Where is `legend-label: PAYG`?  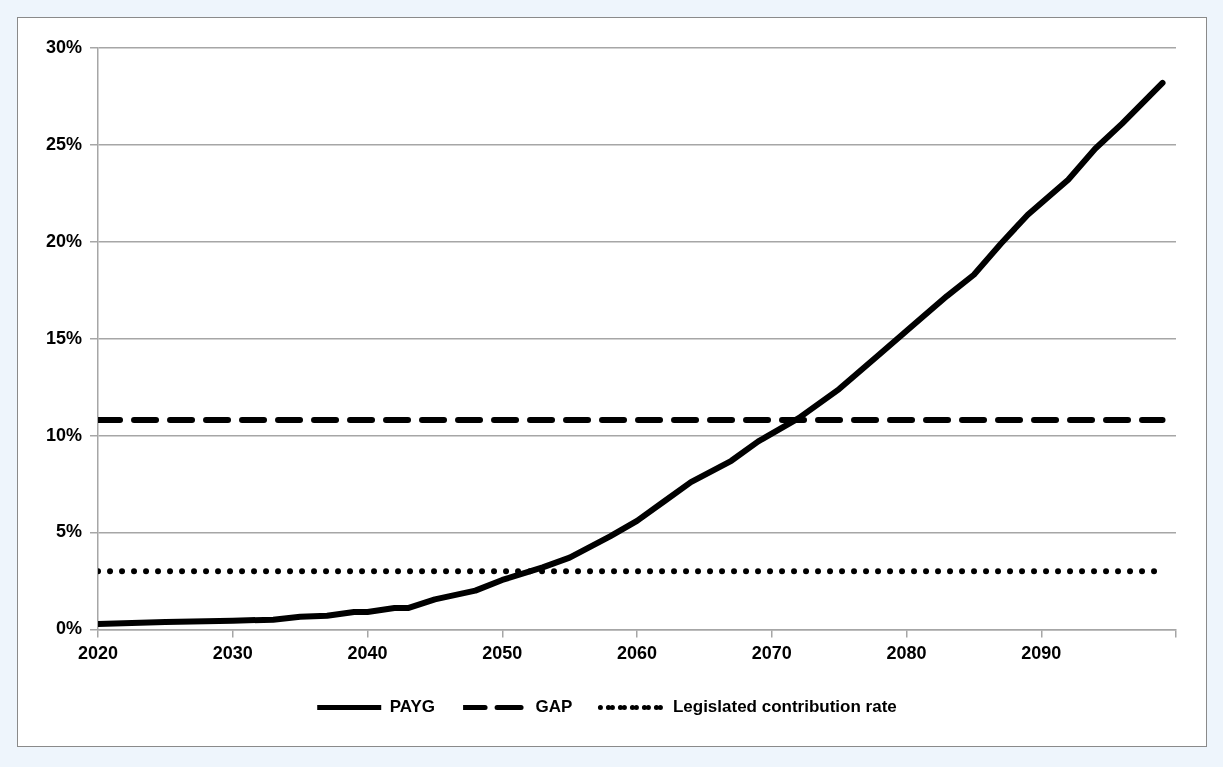 legend-label: PAYG is located at coordinates (412, 707).